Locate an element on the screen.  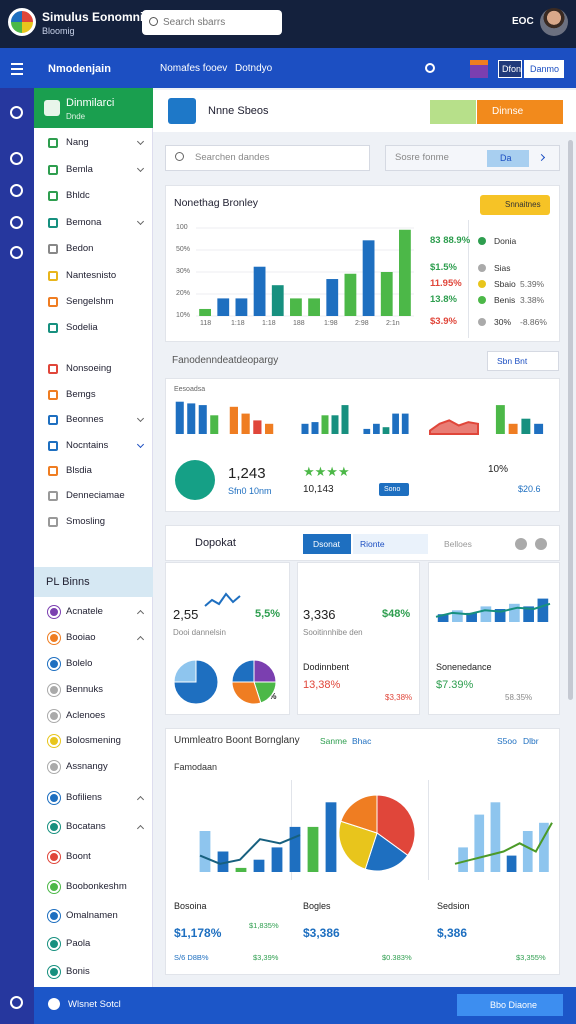
nav-item: Bedon is located at coordinates (80, 248).